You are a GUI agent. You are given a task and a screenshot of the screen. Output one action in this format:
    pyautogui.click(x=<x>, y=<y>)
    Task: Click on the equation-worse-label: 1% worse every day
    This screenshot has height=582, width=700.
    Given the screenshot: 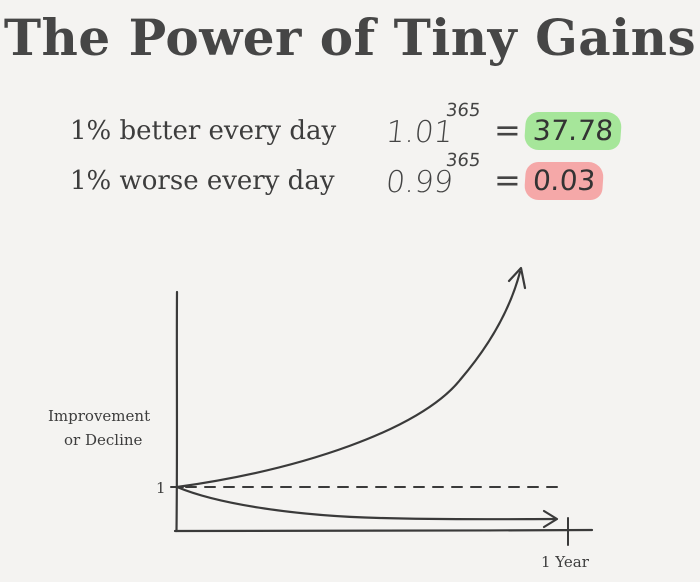 What is the action you would take?
    pyautogui.click(x=202, y=181)
    